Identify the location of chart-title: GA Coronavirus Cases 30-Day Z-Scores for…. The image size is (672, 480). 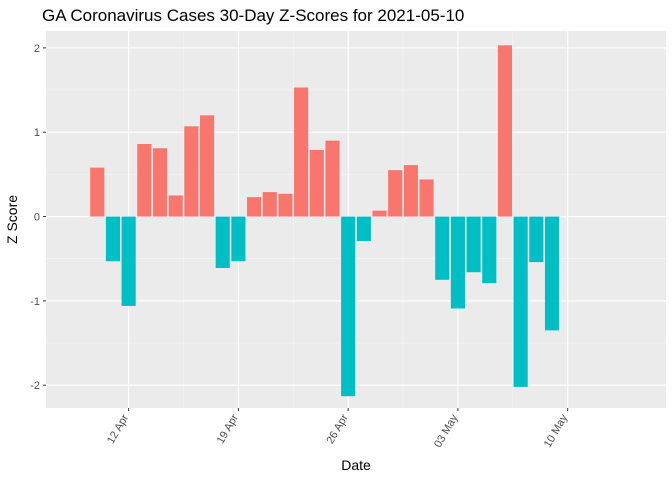
(253, 15).